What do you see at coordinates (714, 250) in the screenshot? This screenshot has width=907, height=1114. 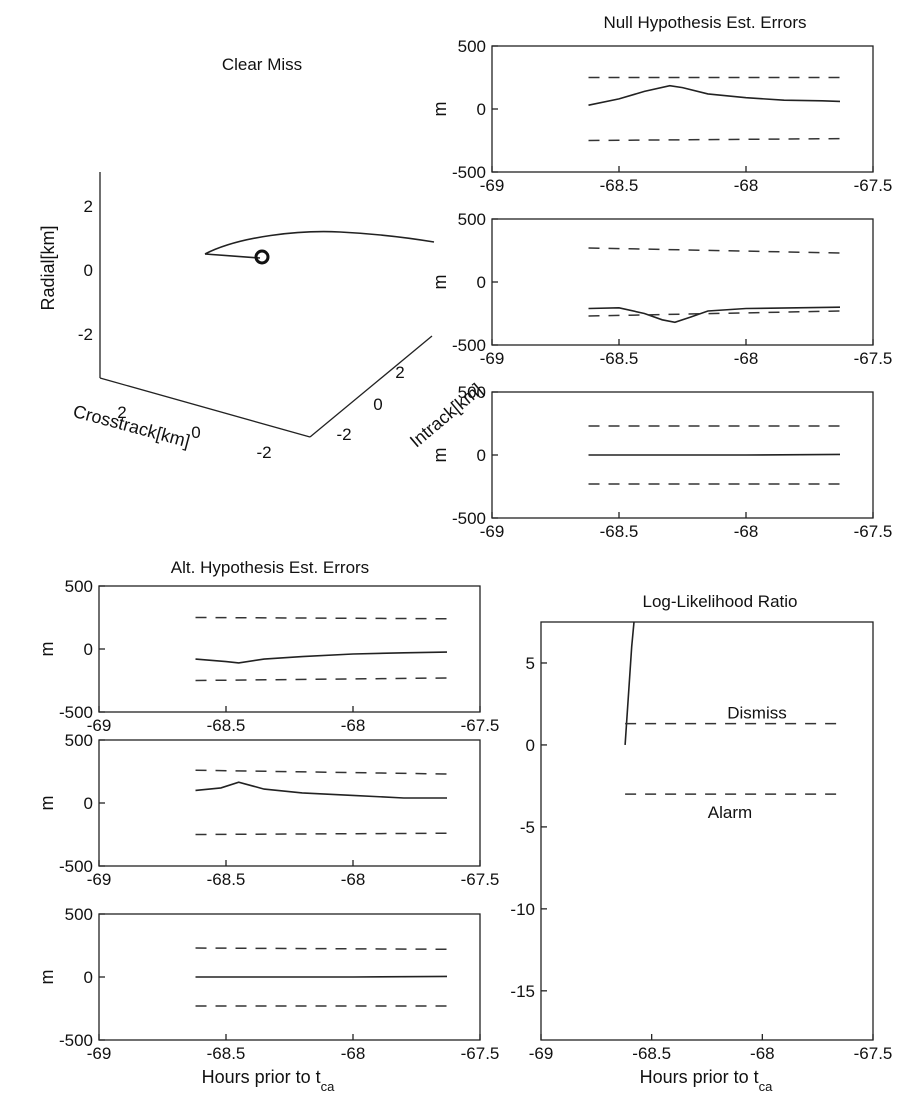 I see `null_2-upper-bound` at bounding box center [714, 250].